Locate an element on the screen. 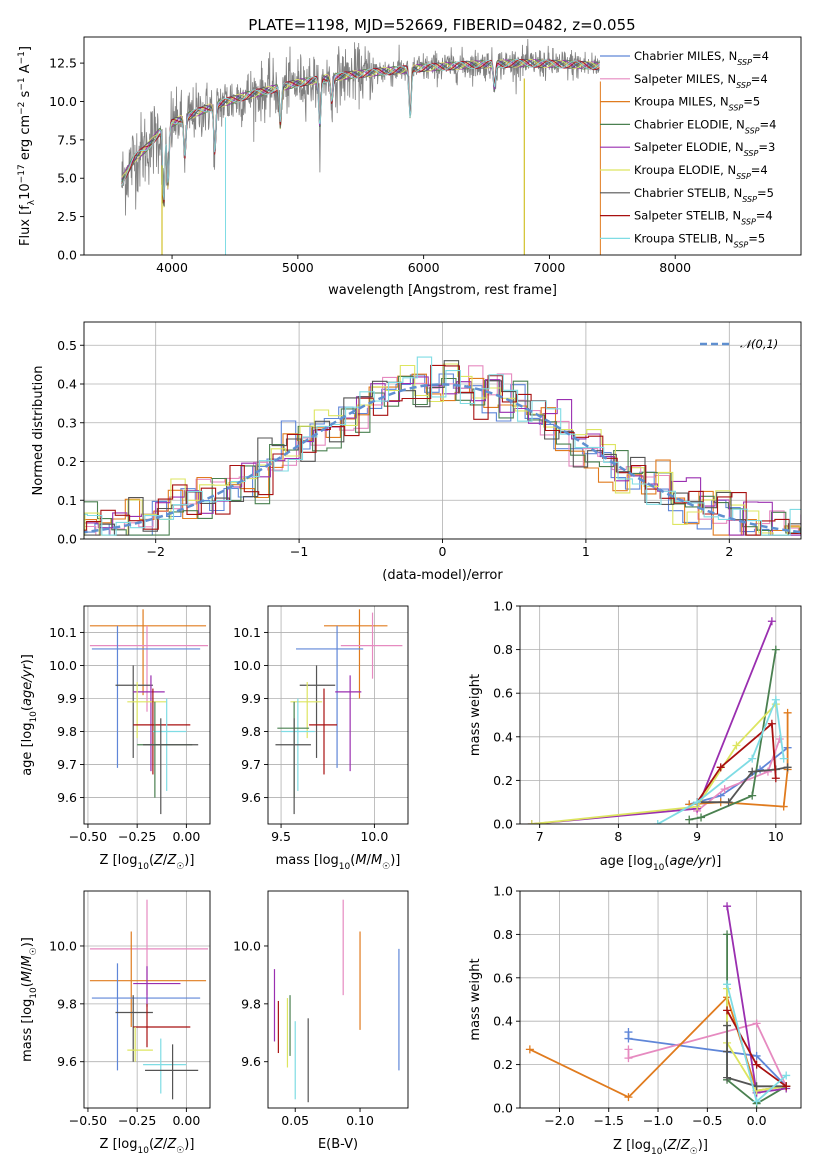 This screenshot has width=819, height=1170. x-tick-label: −0.25 is located at coordinates (137, 836).